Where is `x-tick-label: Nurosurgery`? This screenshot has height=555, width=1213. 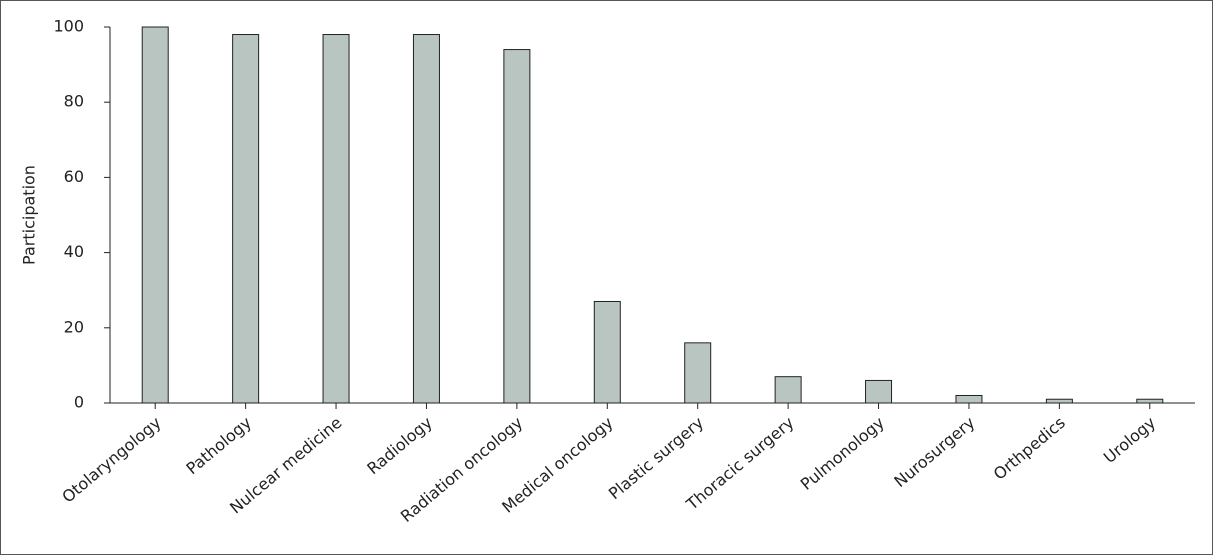
x-tick-label: Nurosurgery is located at coordinates (934, 452).